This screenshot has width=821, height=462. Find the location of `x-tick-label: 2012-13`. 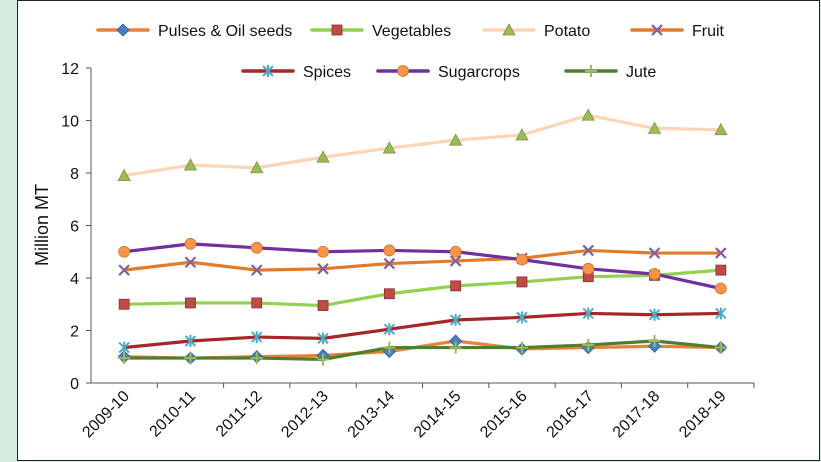

x-tick-label: 2012-13 is located at coordinates (305, 415).